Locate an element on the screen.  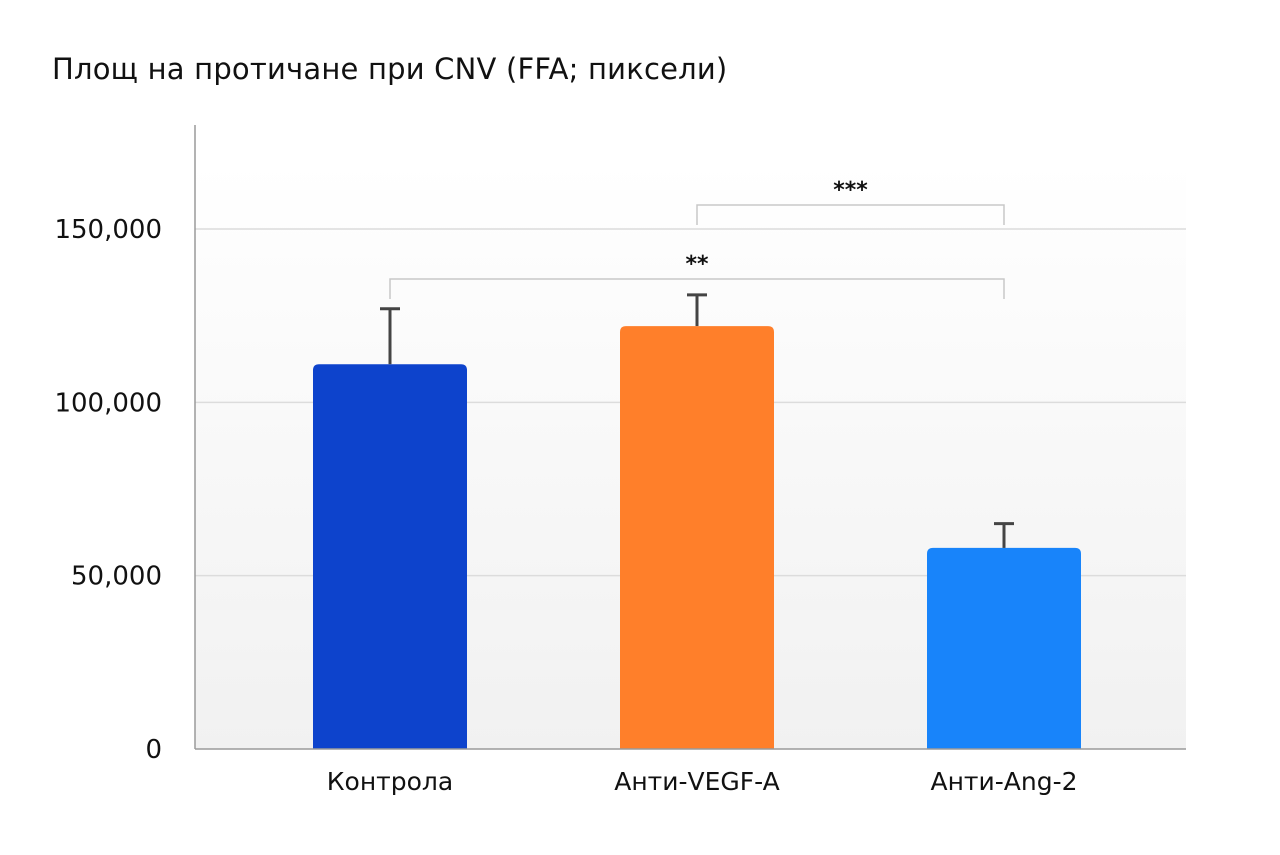
error-bars is located at coordinates (697, 420).